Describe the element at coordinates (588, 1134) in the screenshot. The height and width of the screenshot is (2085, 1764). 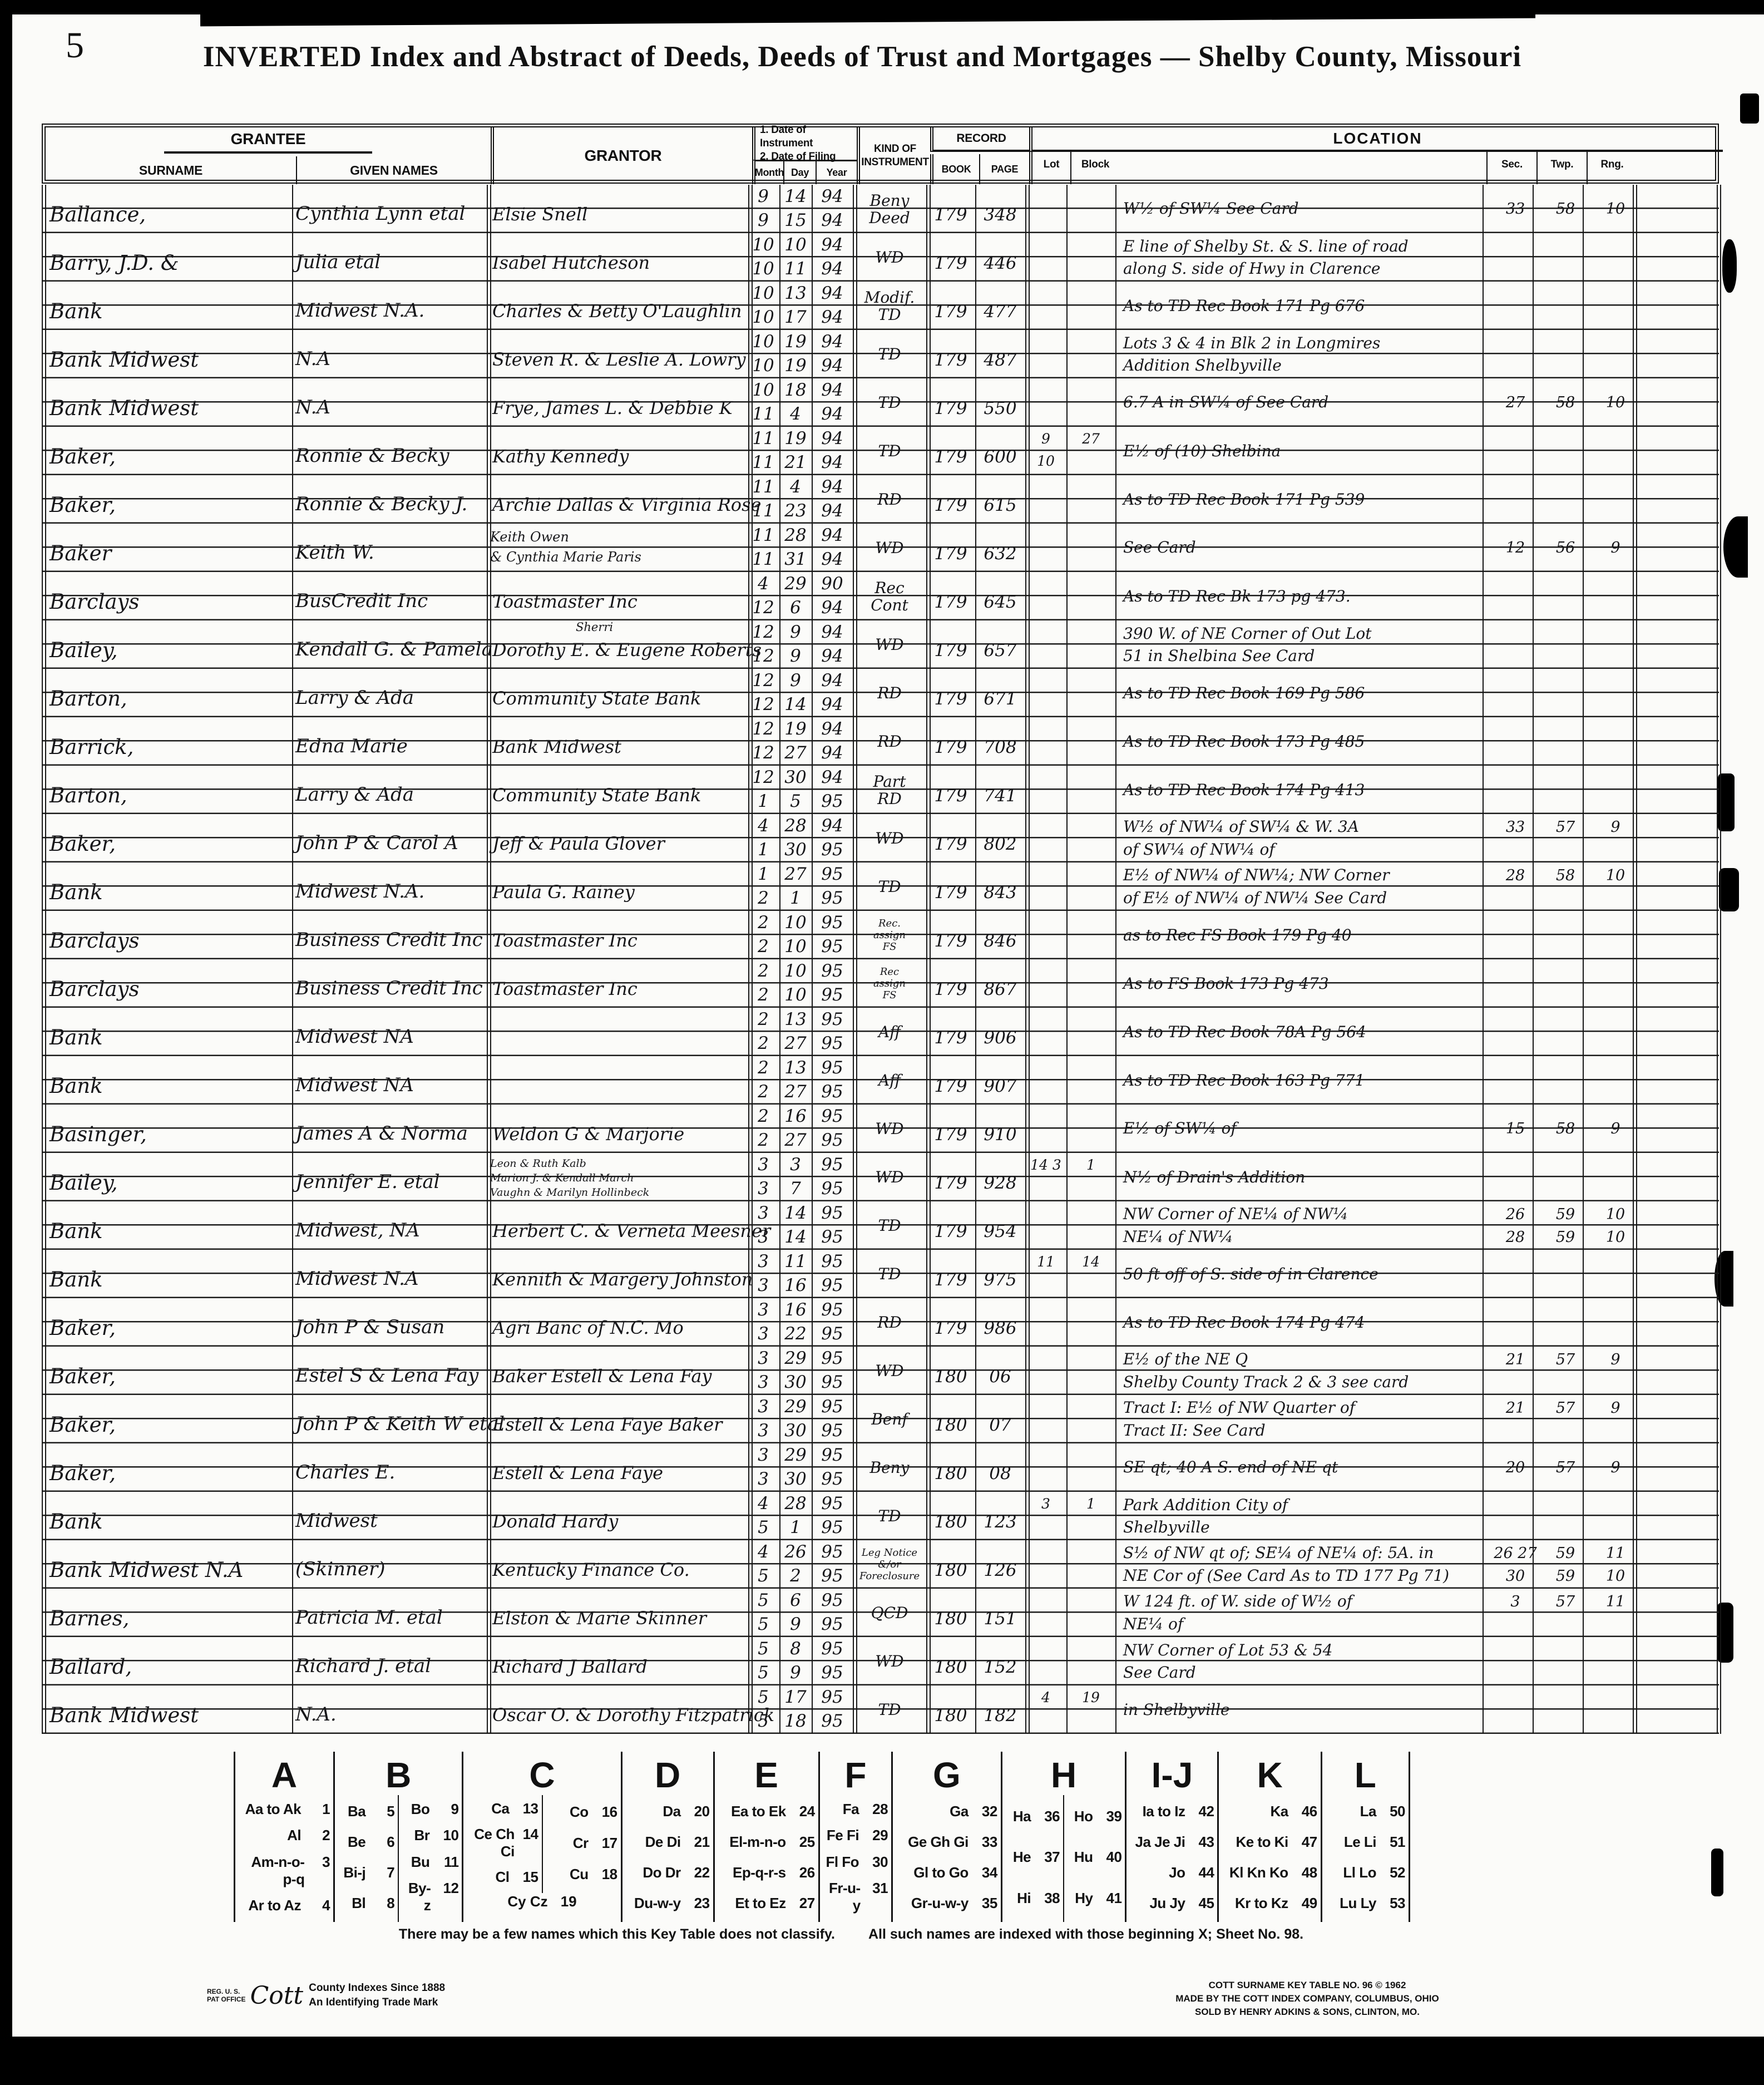
I see `grantor-name: Weldon G & Marjorie` at that location.